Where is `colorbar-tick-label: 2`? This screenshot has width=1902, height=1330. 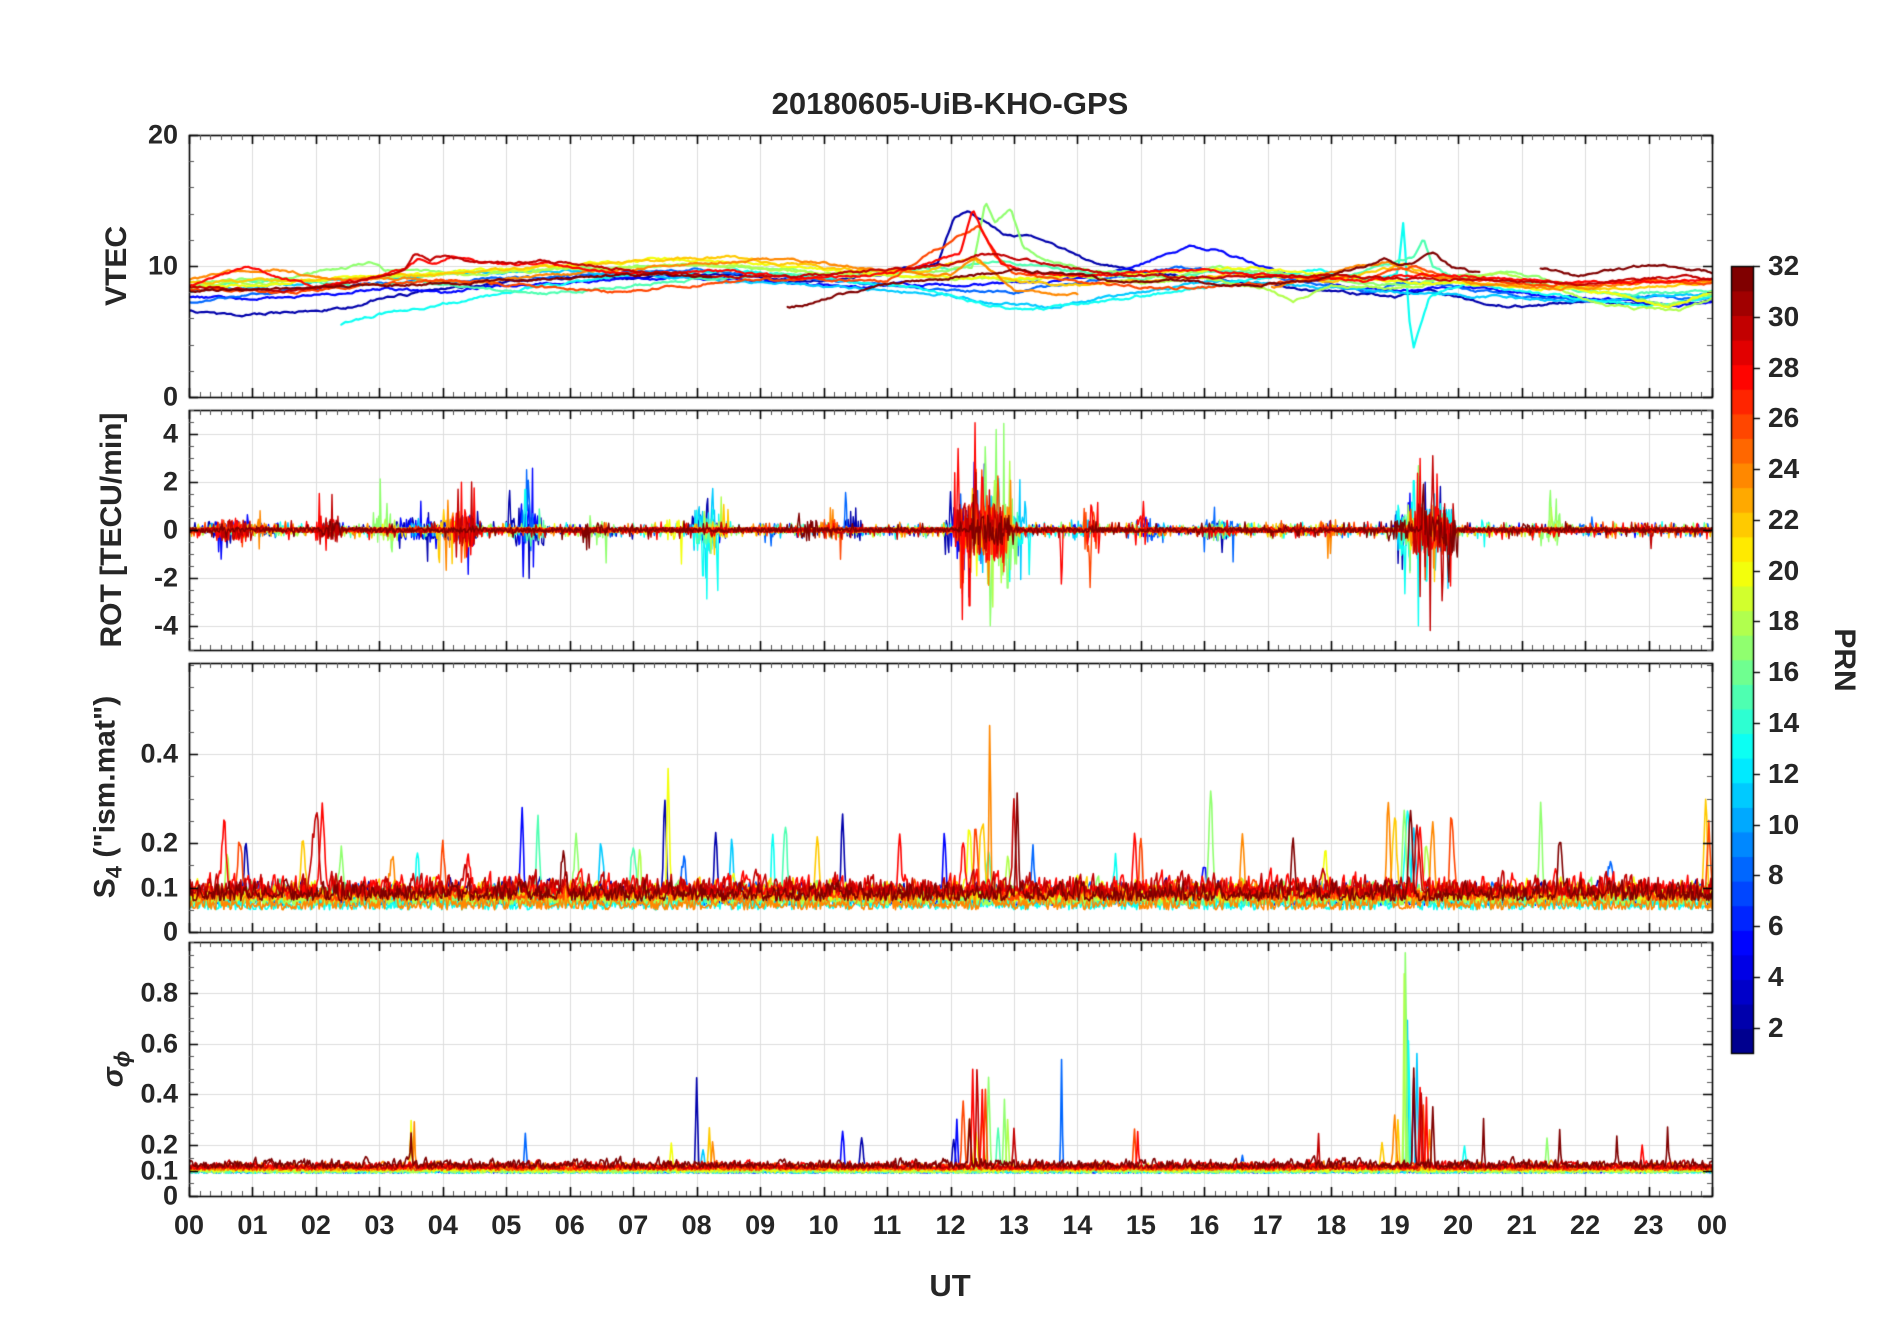 colorbar-tick-label: 2 is located at coordinates (1776, 1027).